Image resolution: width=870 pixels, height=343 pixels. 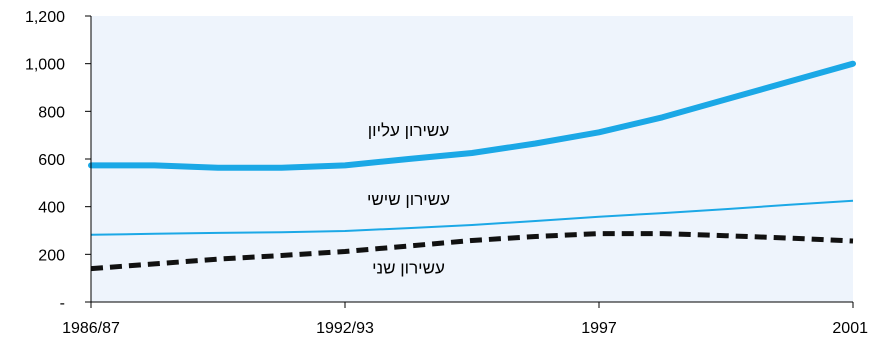 What do you see at coordinates (850, 328) in the screenshot?
I see `x-tick-label: 2001` at bounding box center [850, 328].